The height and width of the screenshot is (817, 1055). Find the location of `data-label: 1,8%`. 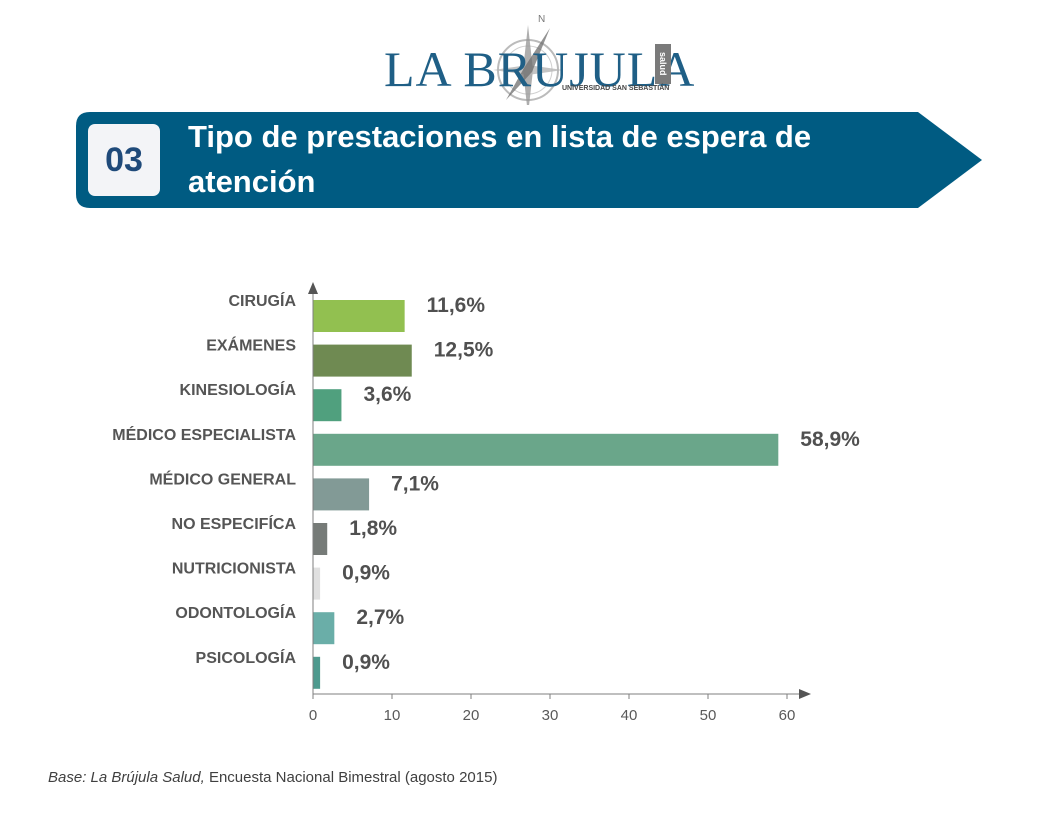

data-label: 1,8% is located at coordinates (373, 528).